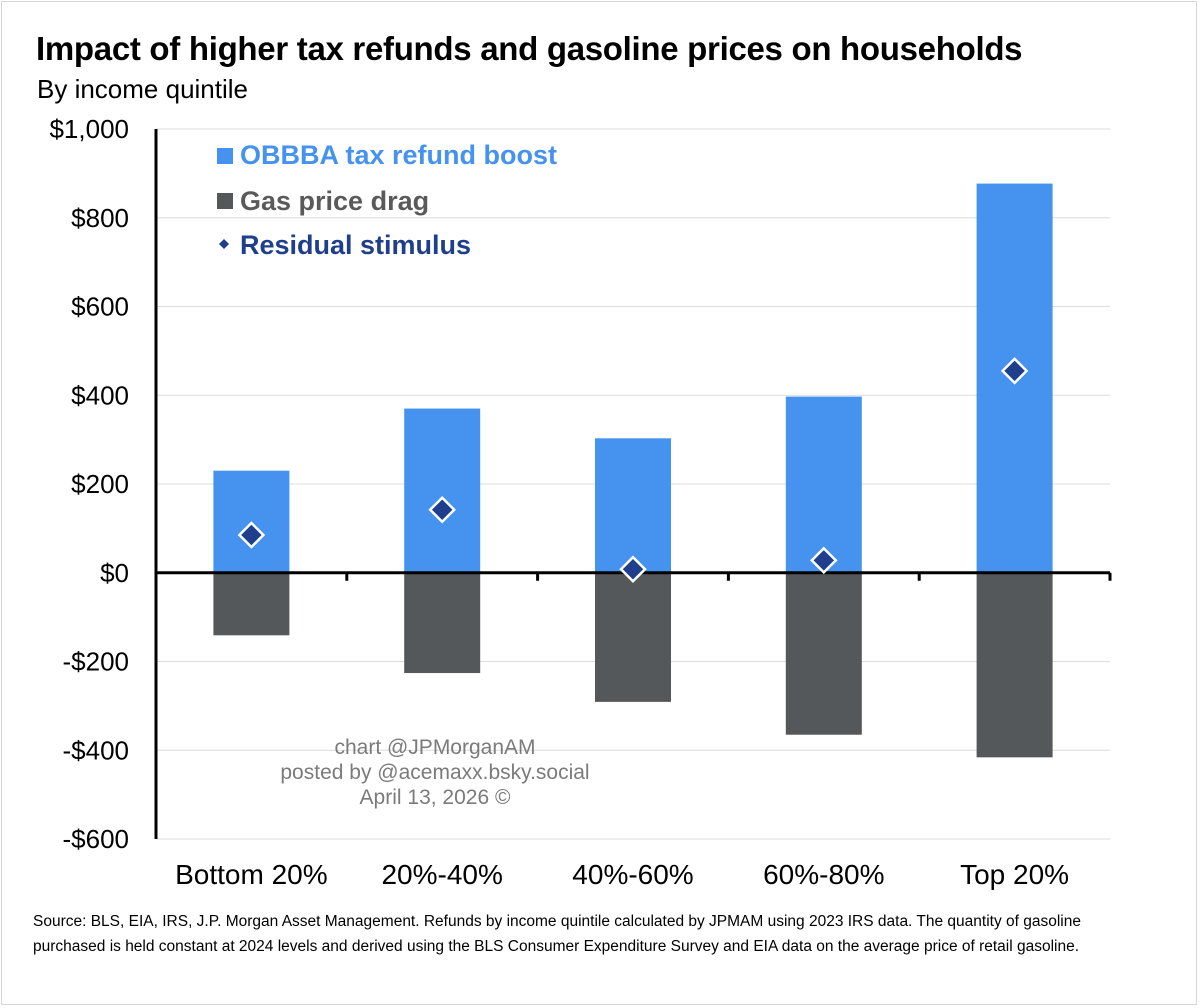 This screenshot has width=1200, height=1008. Describe the element at coordinates (114, 573) in the screenshot. I see `y-tick-label: $0` at that location.